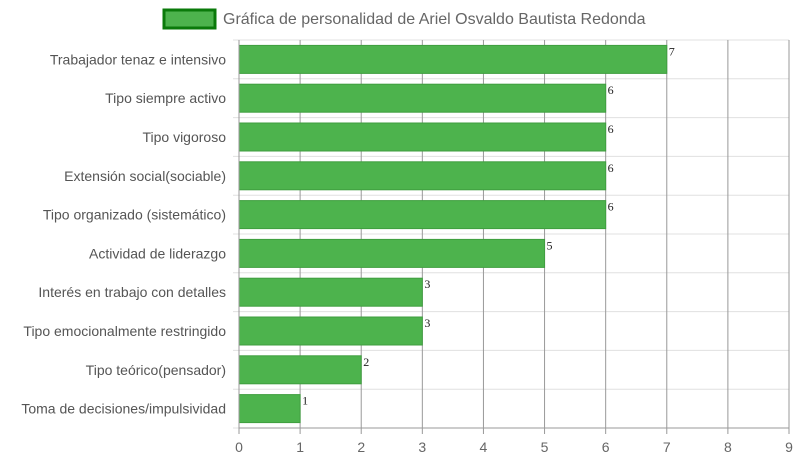 The image size is (796, 463). I want to click on category-label: Tipo vigoroso, so click(184, 137).